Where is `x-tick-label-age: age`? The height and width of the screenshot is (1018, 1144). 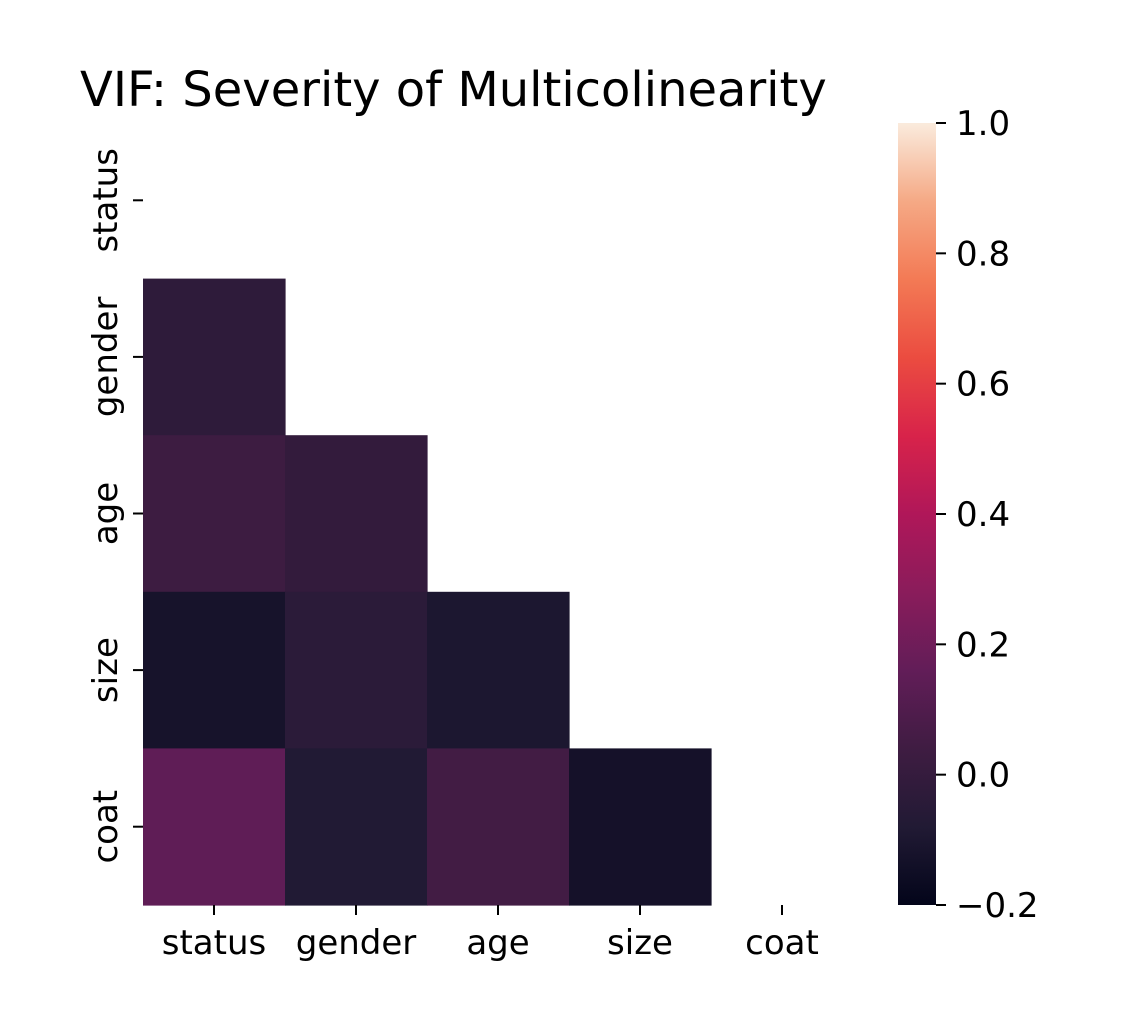 x-tick-label-age: age is located at coordinates (497, 943).